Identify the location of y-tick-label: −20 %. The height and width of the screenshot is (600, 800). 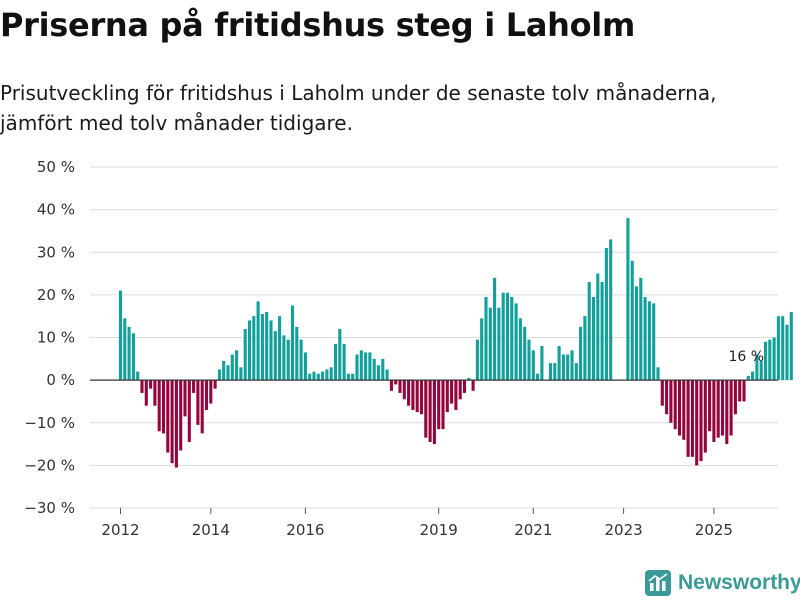
(49, 465).